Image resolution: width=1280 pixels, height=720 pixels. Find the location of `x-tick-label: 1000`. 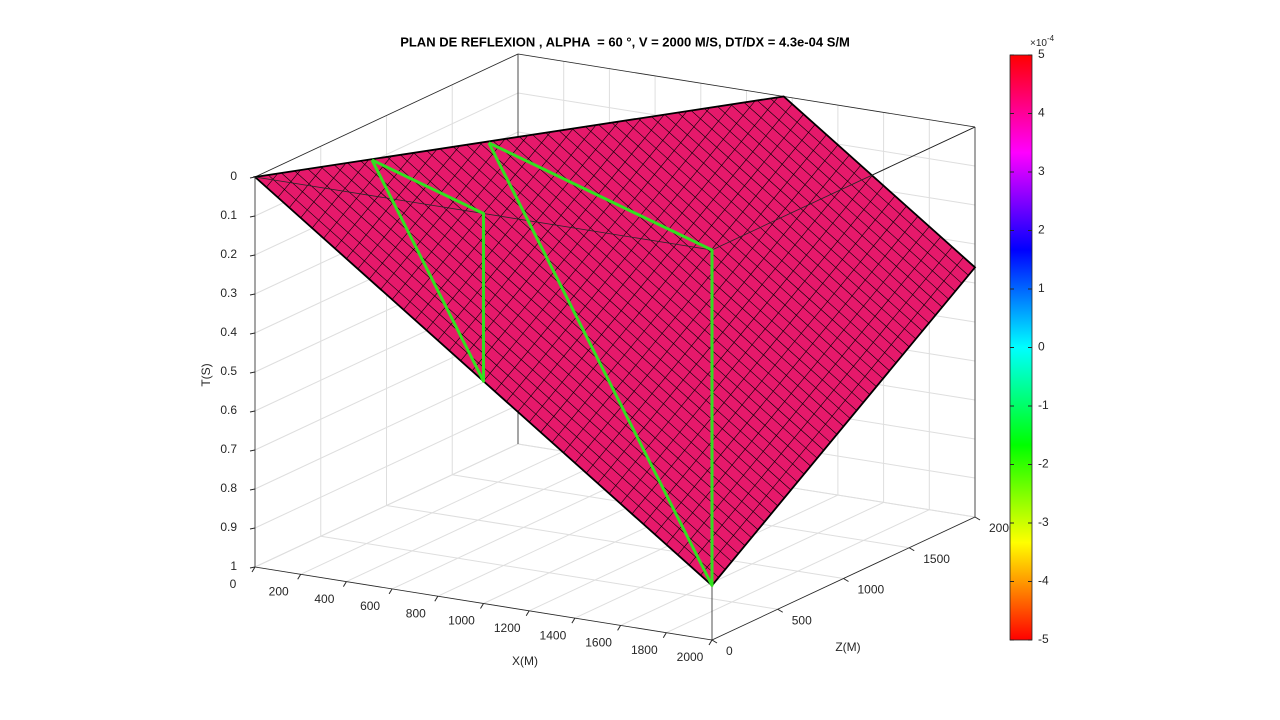

x-tick-label: 1000 is located at coordinates (461, 621).